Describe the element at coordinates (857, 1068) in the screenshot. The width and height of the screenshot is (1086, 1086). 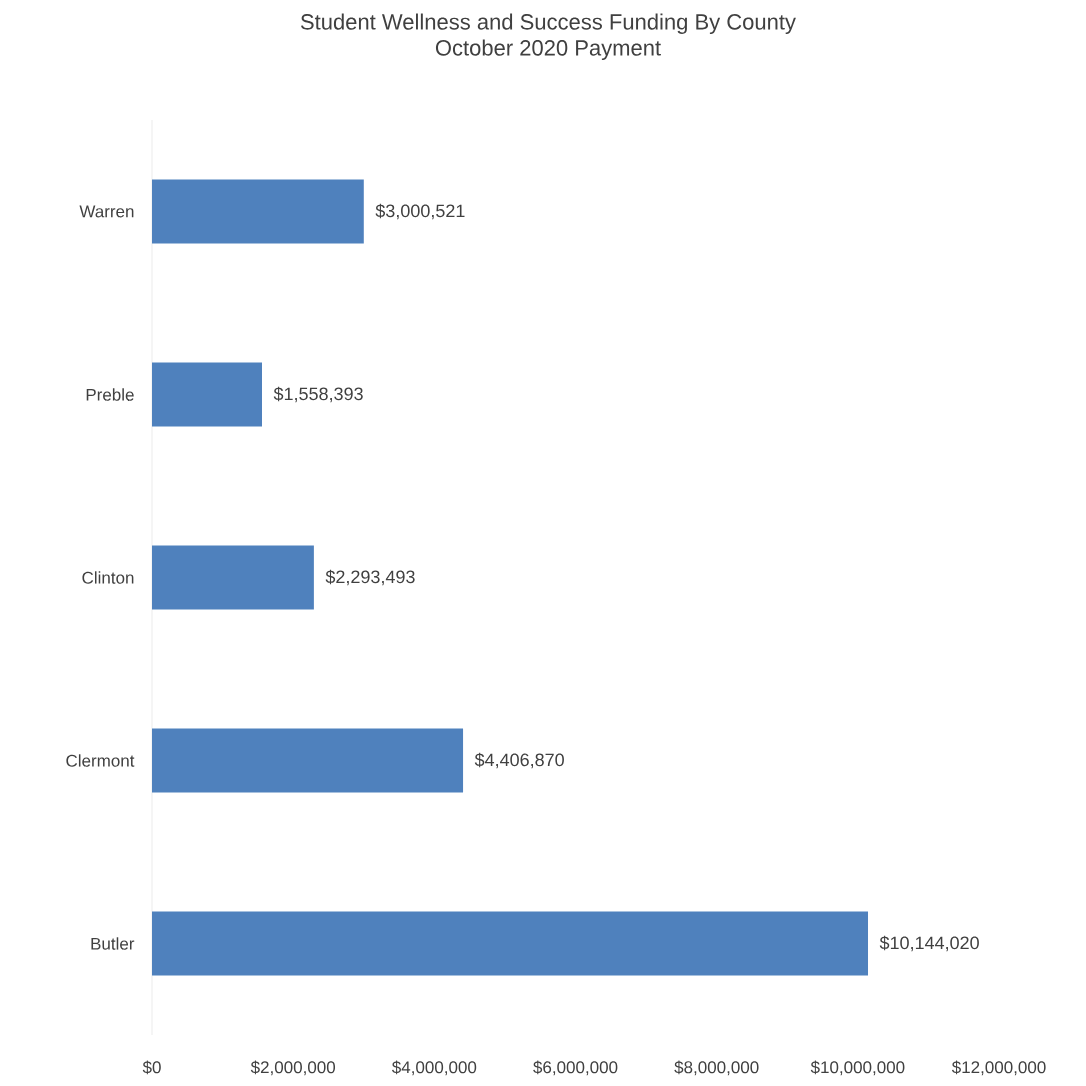
I see `x-tick-label: $10,000,000` at that location.